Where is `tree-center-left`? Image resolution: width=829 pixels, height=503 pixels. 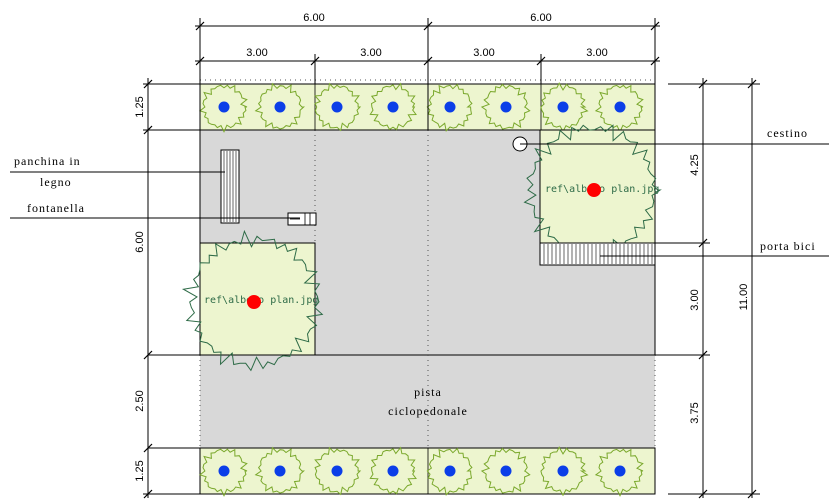 tree-center-left is located at coordinates (254, 302).